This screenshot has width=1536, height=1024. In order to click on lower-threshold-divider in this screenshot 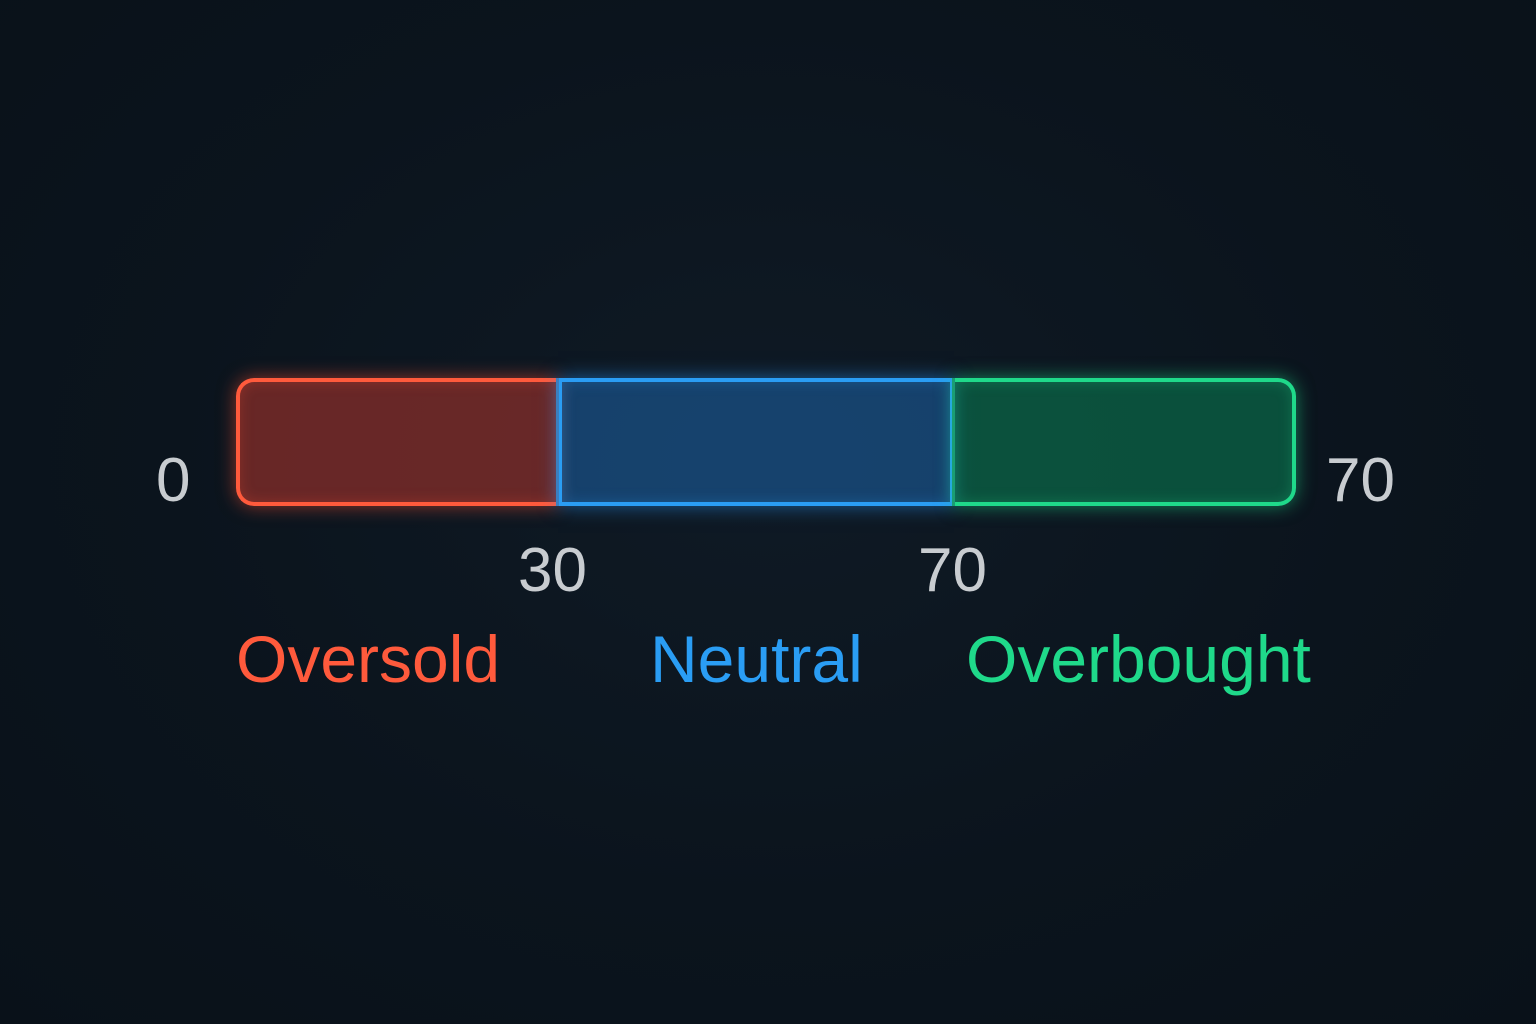, I will do `click(557, 442)`.